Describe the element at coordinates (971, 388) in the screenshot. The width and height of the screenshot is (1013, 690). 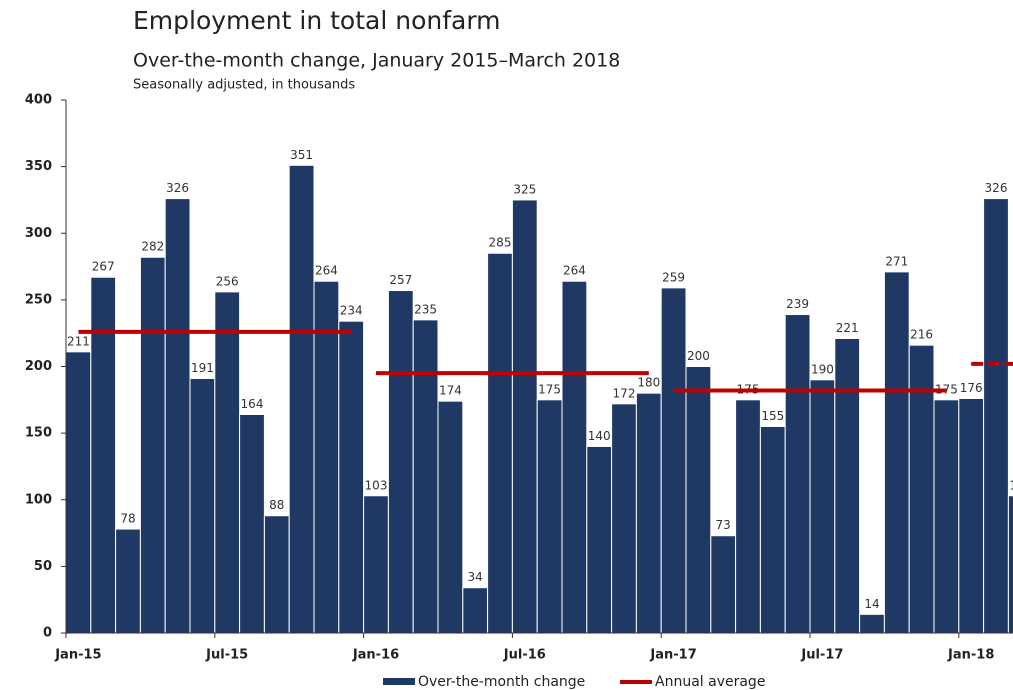
I see `value-label: 176` at that location.